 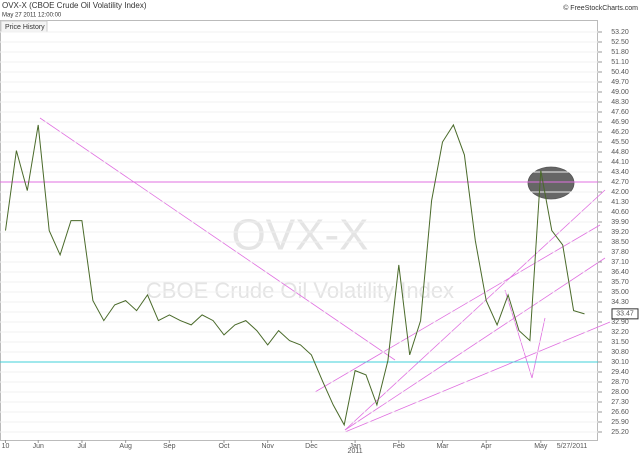 I want to click on y-tick-label: 48.30, so click(x=620, y=102).